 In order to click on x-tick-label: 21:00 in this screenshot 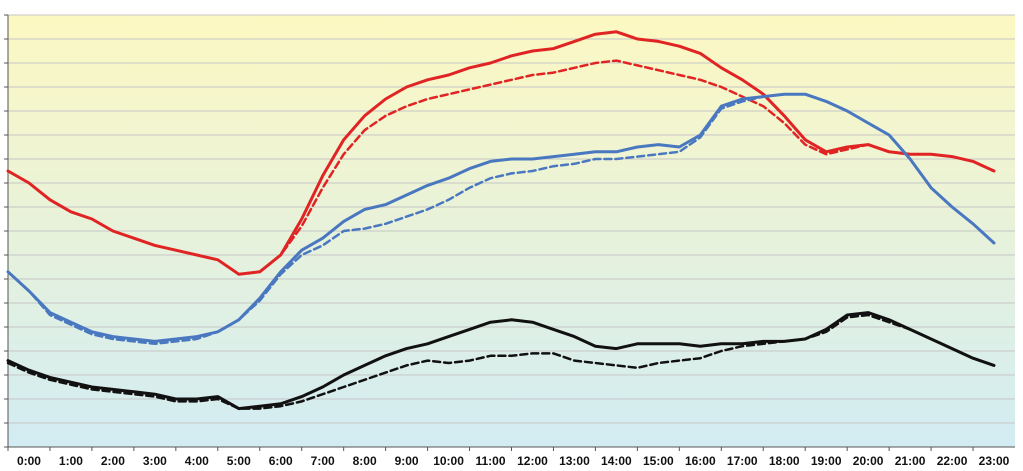, I will do `click(910, 461)`.